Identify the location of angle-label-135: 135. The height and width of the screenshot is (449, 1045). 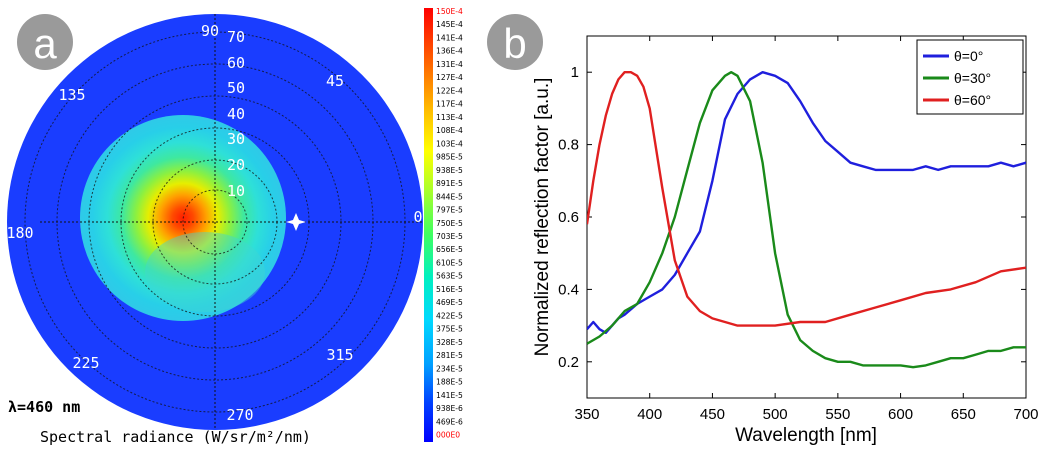
(71, 95).